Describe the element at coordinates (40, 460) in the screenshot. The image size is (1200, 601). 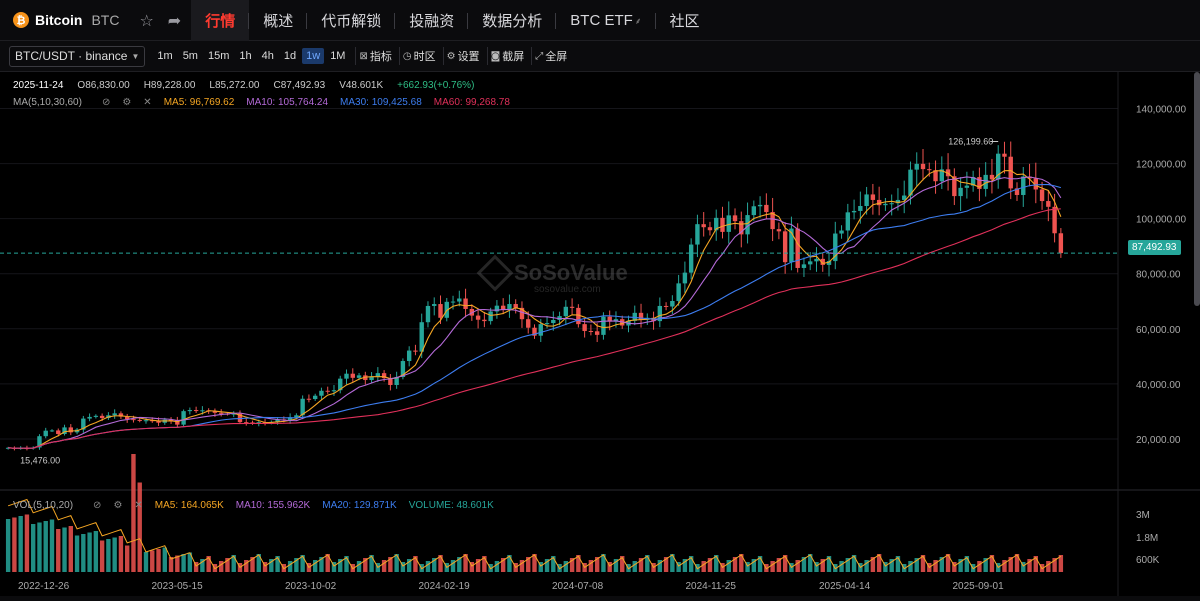
I see `low-annotation: 15,476.00` at that location.